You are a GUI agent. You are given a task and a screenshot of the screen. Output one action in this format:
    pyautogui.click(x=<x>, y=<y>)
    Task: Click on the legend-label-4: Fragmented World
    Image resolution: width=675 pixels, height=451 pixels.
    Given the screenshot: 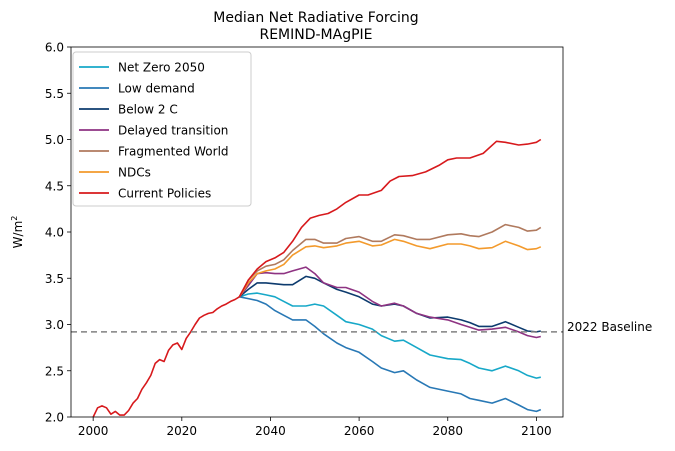 What is the action you would take?
    pyautogui.click(x=173, y=152)
    